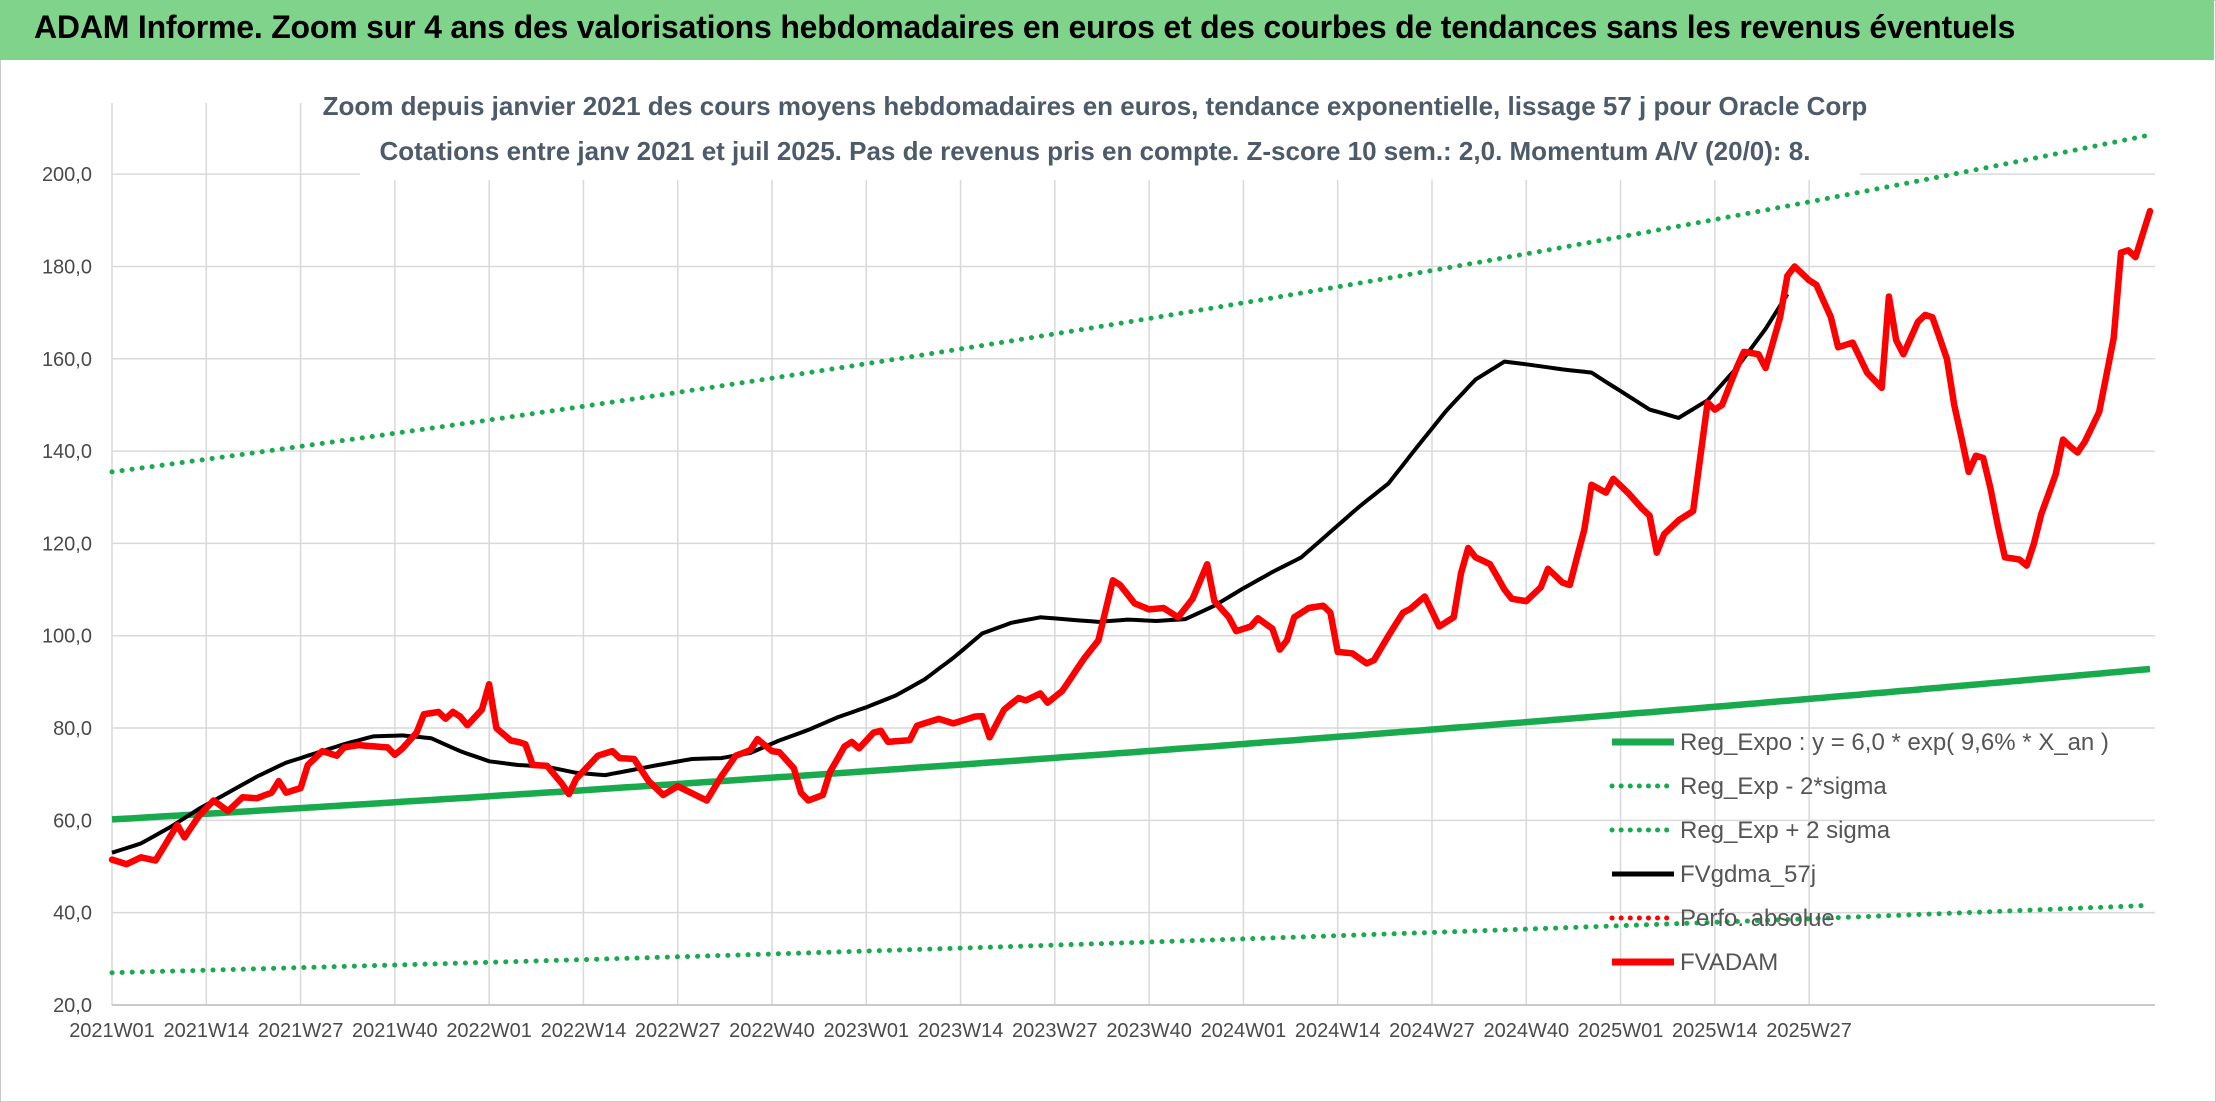 This screenshot has height=1102, width=2216. I want to click on y-tick-label: 60,0, so click(72, 821).